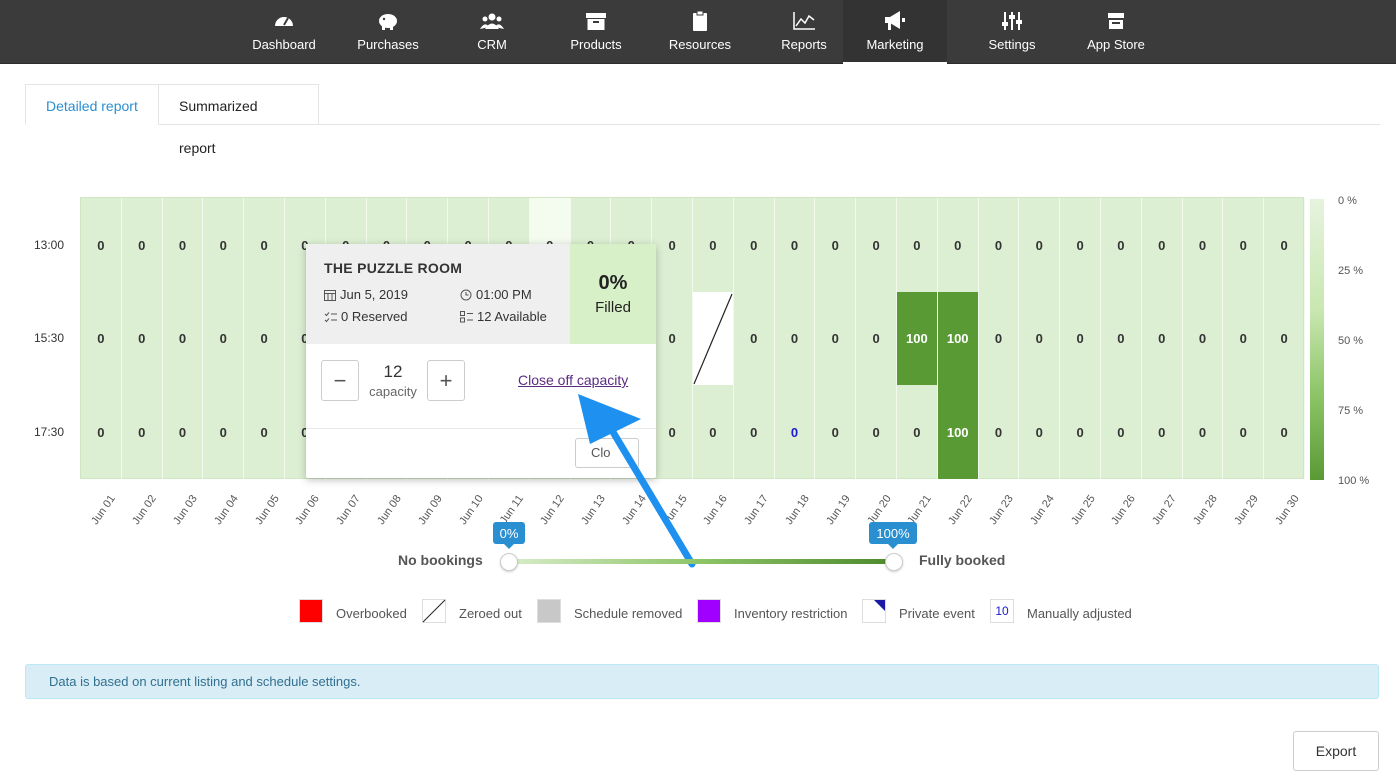 This screenshot has height=778, width=1396. What do you see at coordinates (92, 104) in the screenshot?
I see `tab-detailed-report: Detailed report` at bounding box center [92, 104].